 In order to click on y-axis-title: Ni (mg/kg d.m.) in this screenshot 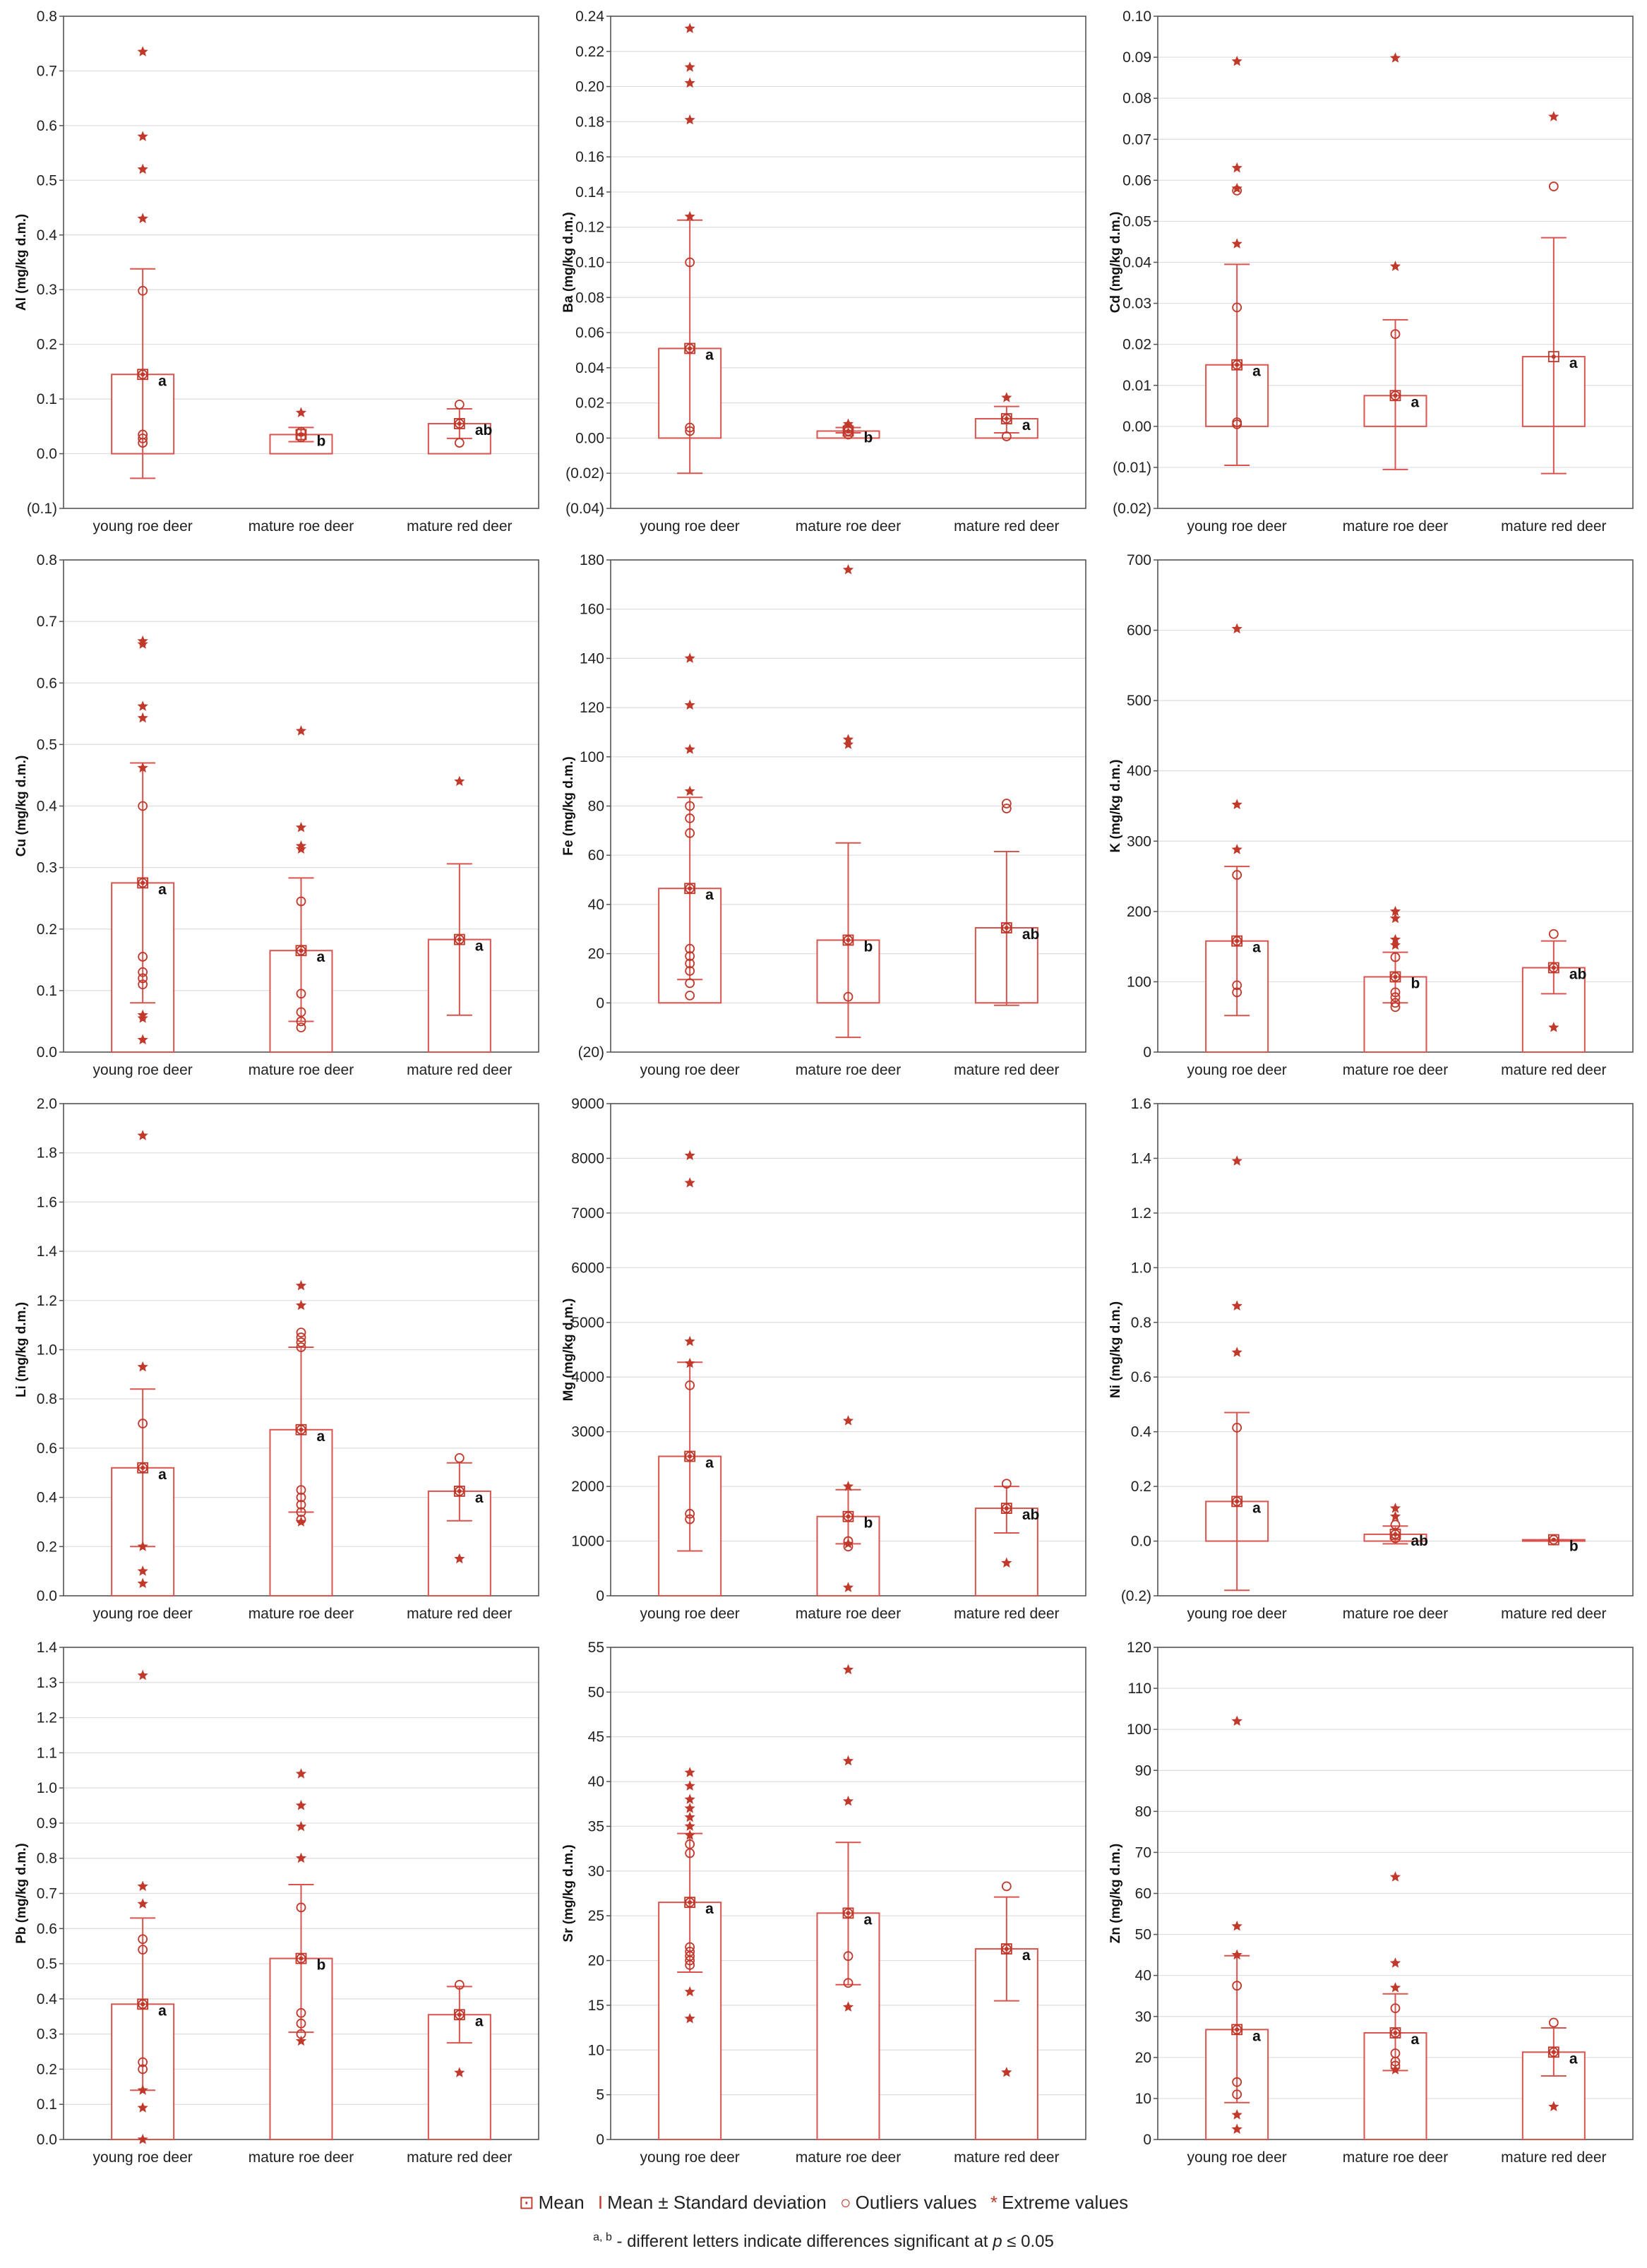, I will do `click(1115, 1349)`.